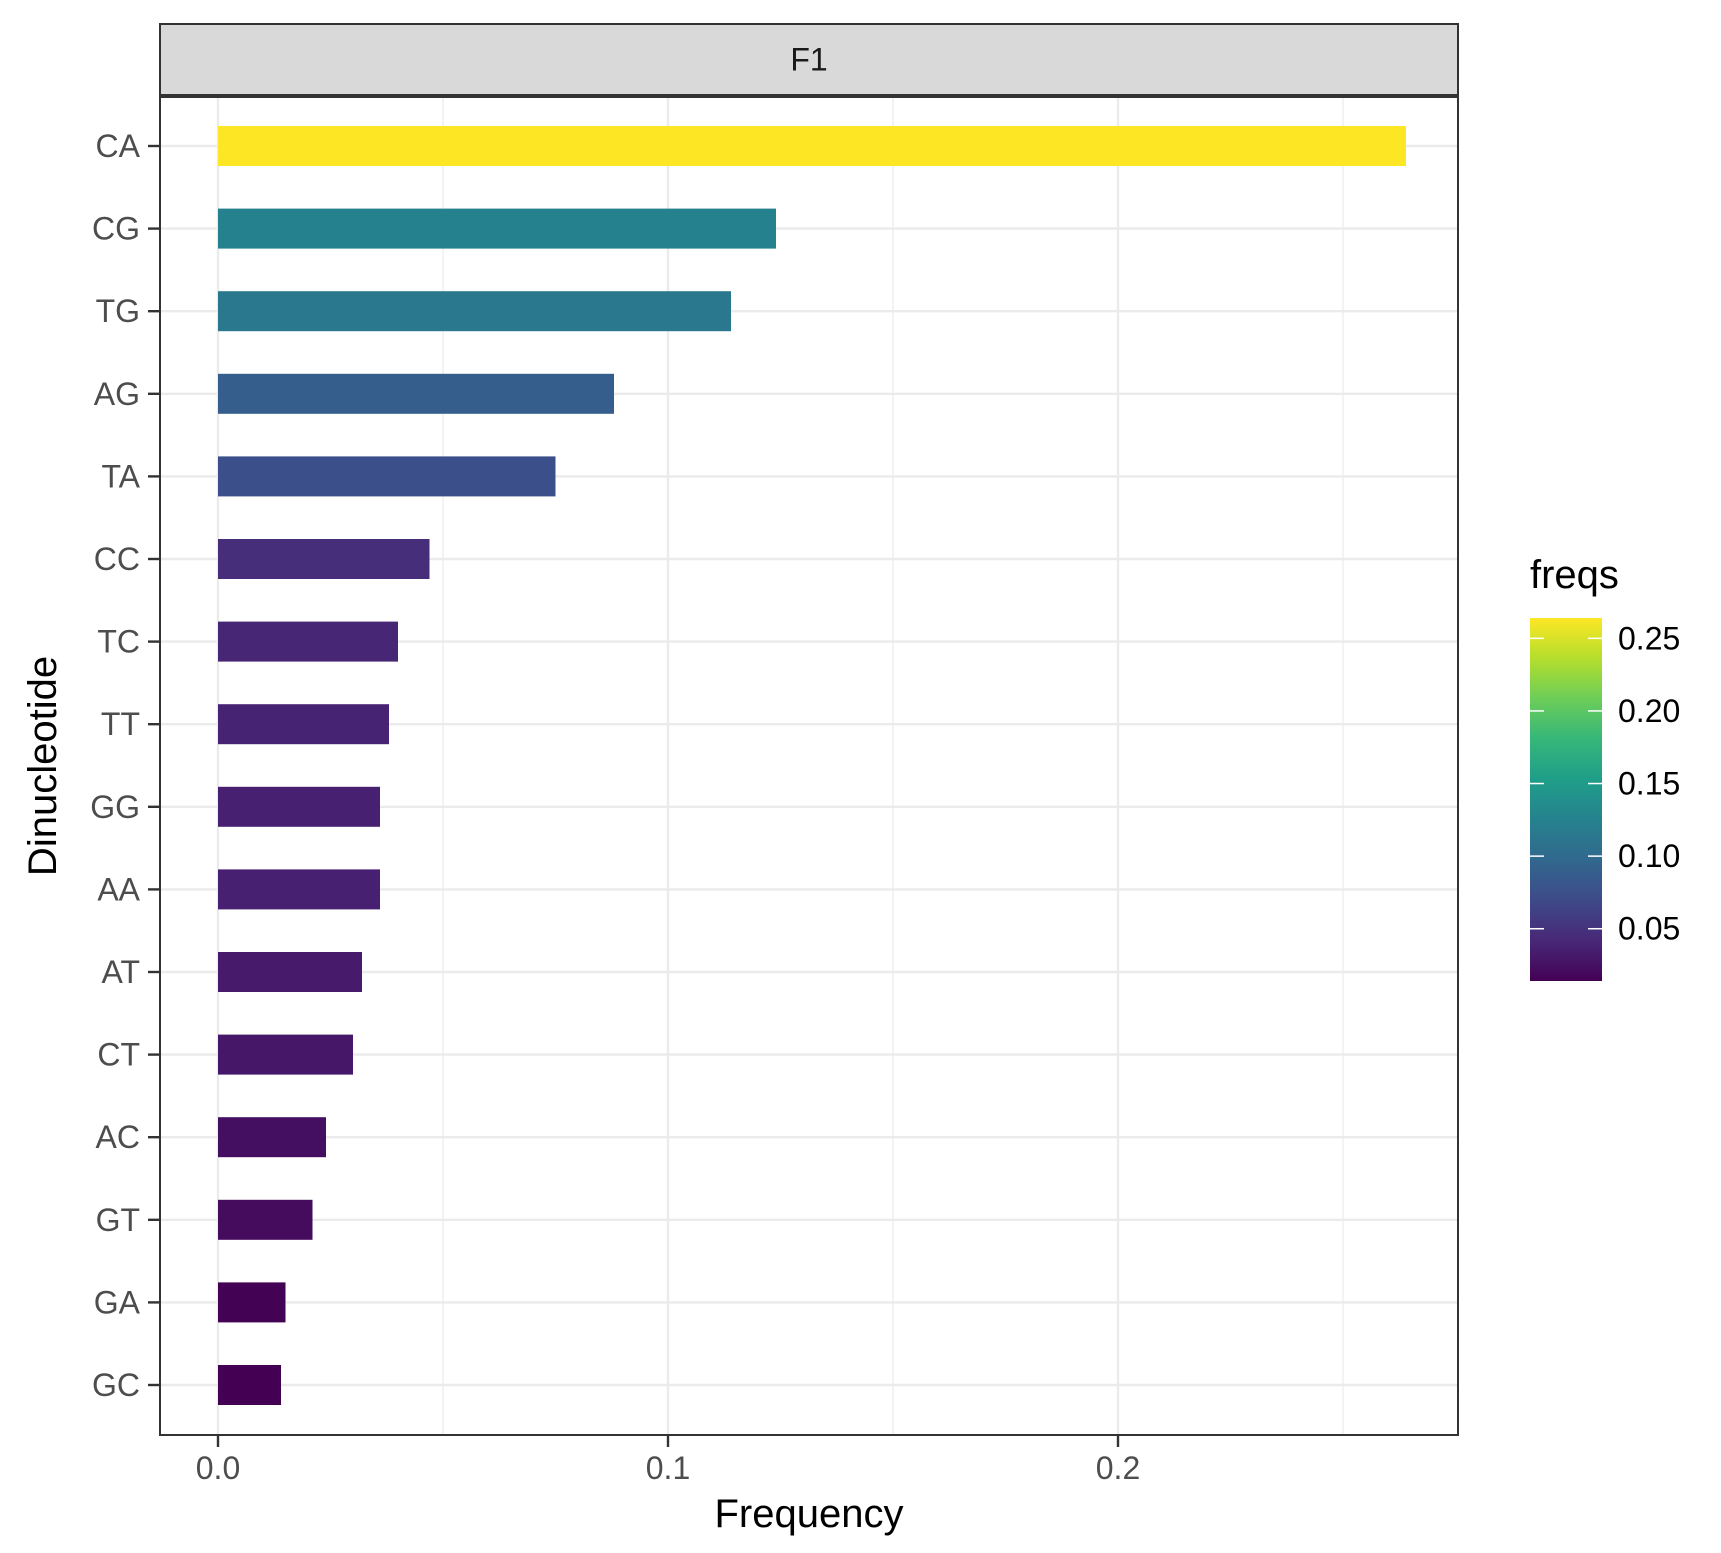 The height and width of the screenshot is (1553, 1721). I want to click on x-axis: 0.0 0.1 0.2, so click(668, 1460).